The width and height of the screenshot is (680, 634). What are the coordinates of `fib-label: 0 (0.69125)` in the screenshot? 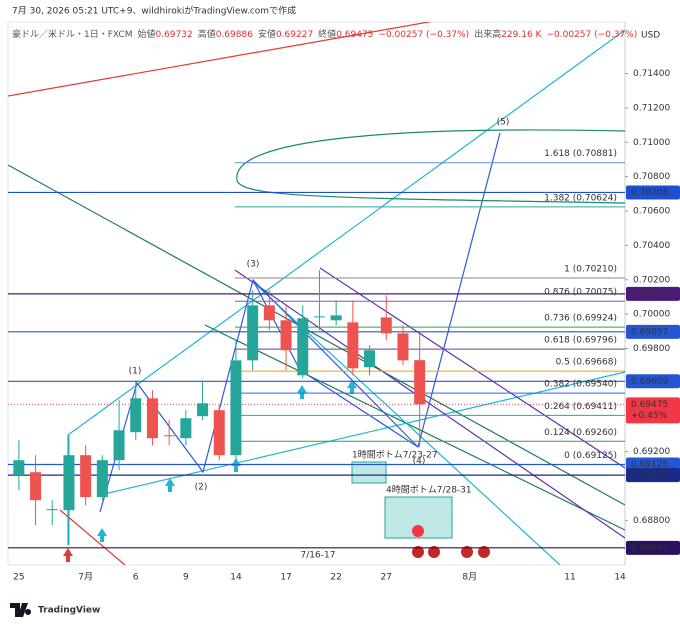 It's located at (590, 456).